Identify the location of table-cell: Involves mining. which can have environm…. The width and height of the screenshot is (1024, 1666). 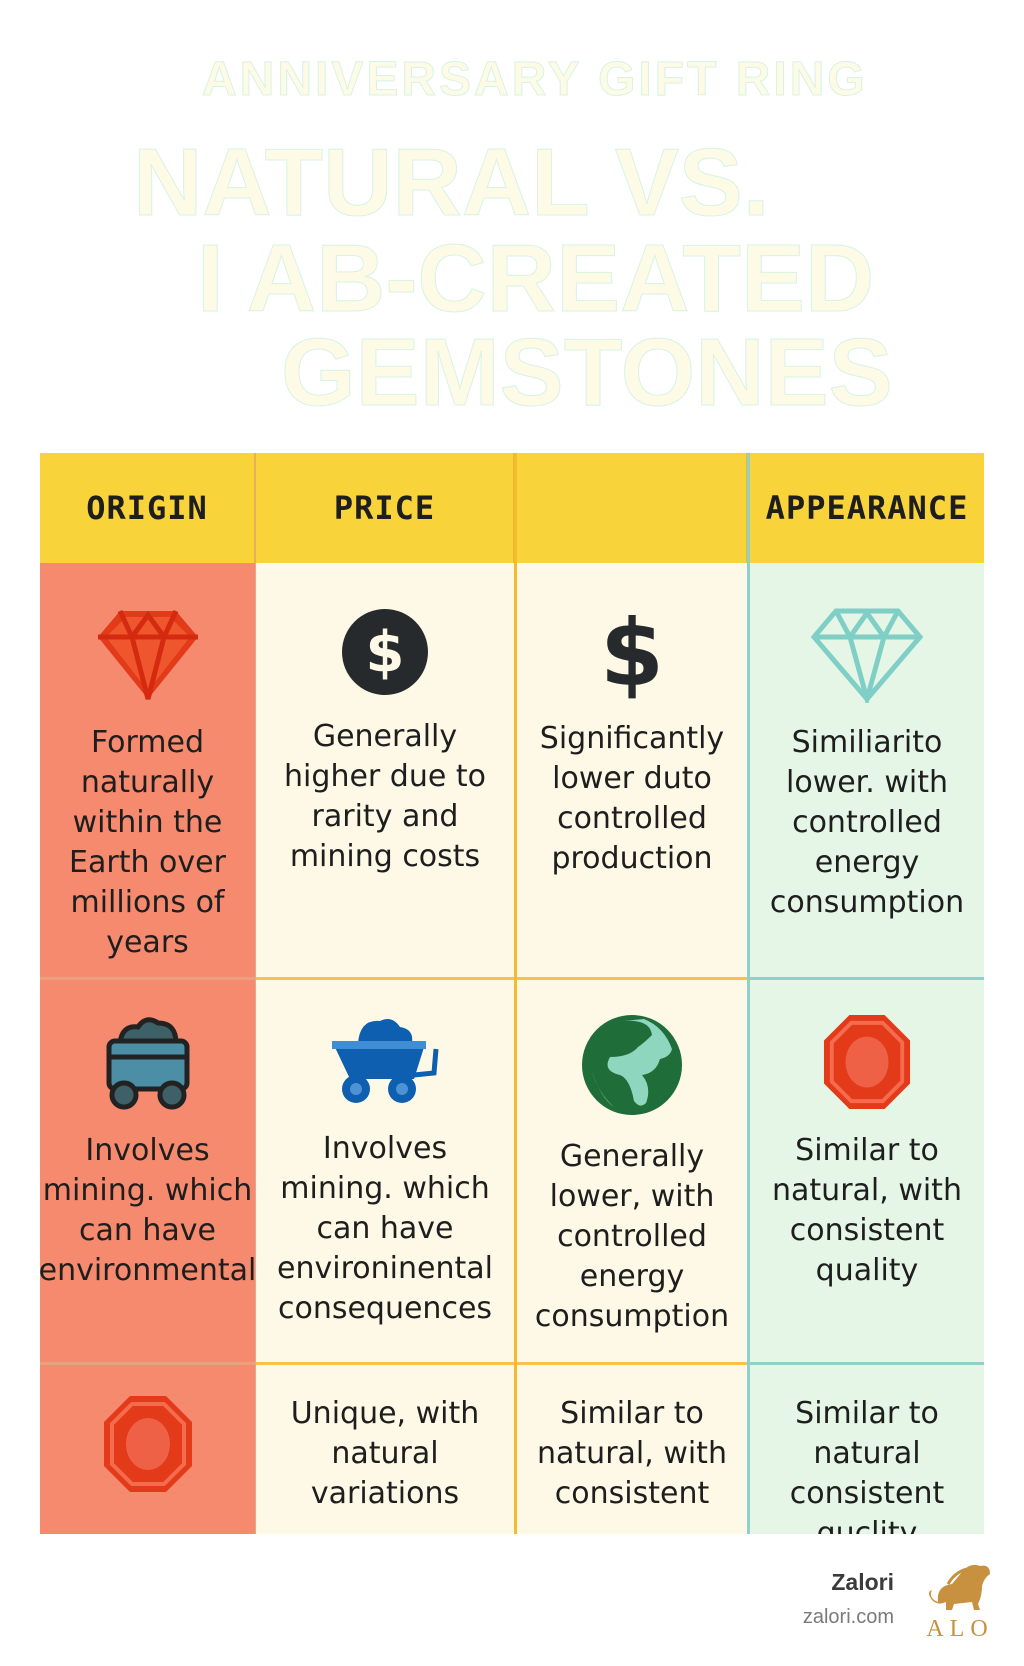
(148, 1171).